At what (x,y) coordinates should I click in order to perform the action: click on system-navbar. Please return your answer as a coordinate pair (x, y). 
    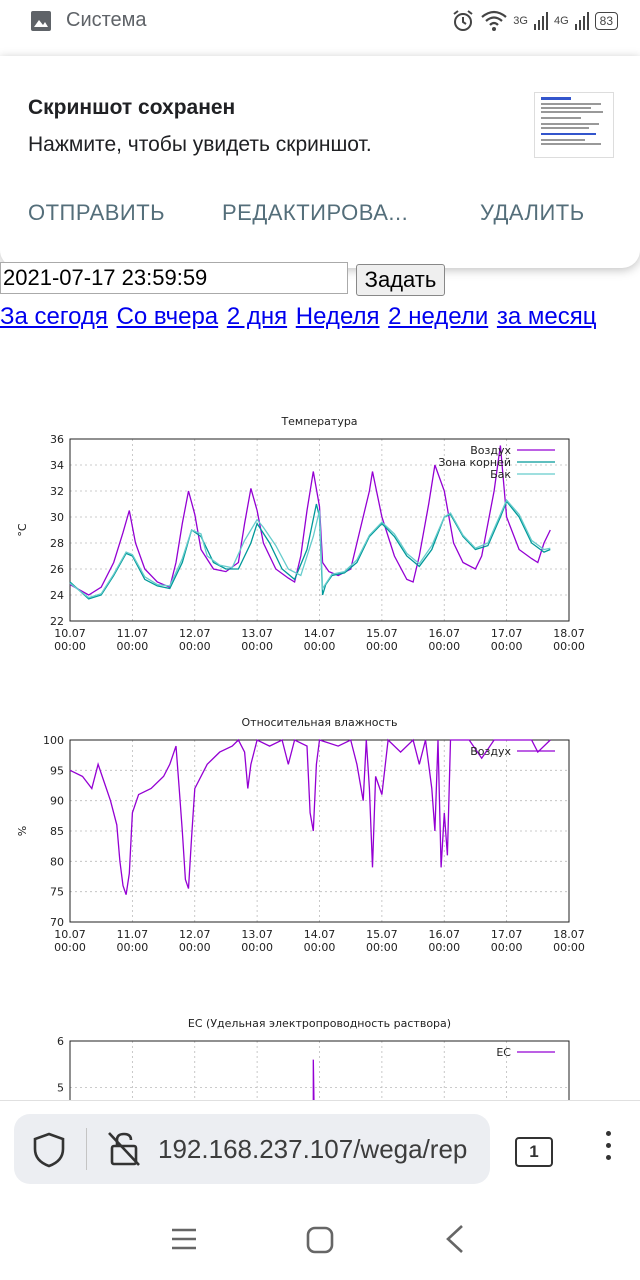
    Looking at the image, I should click on (320, 1240).